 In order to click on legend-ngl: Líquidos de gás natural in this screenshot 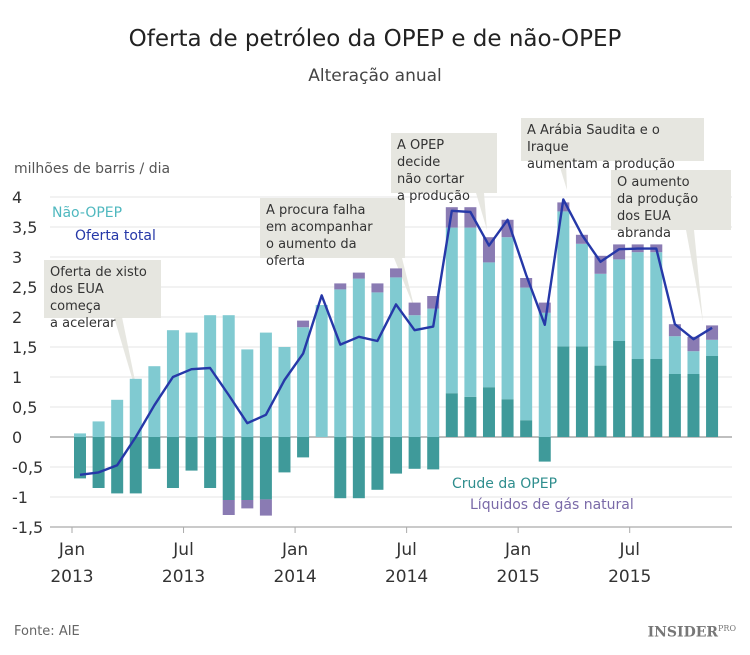, I will do `click(552, 505)`.